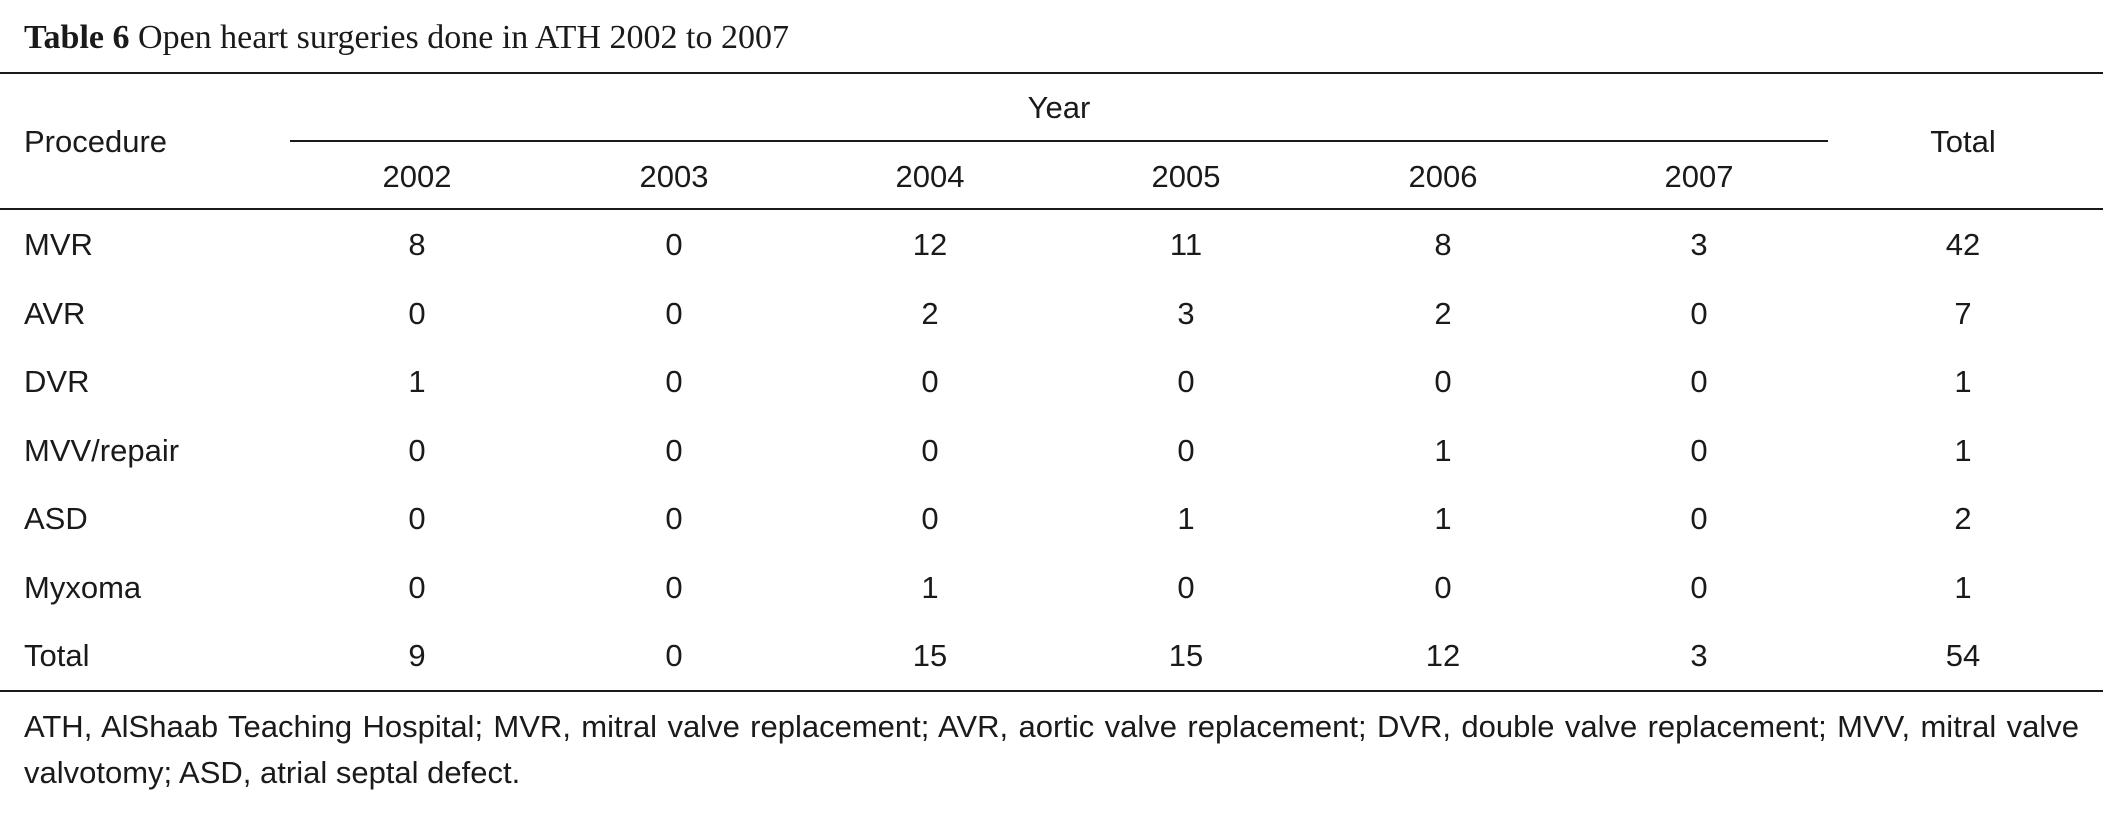  I want to click on row-total: 7, so click(1963, 313).